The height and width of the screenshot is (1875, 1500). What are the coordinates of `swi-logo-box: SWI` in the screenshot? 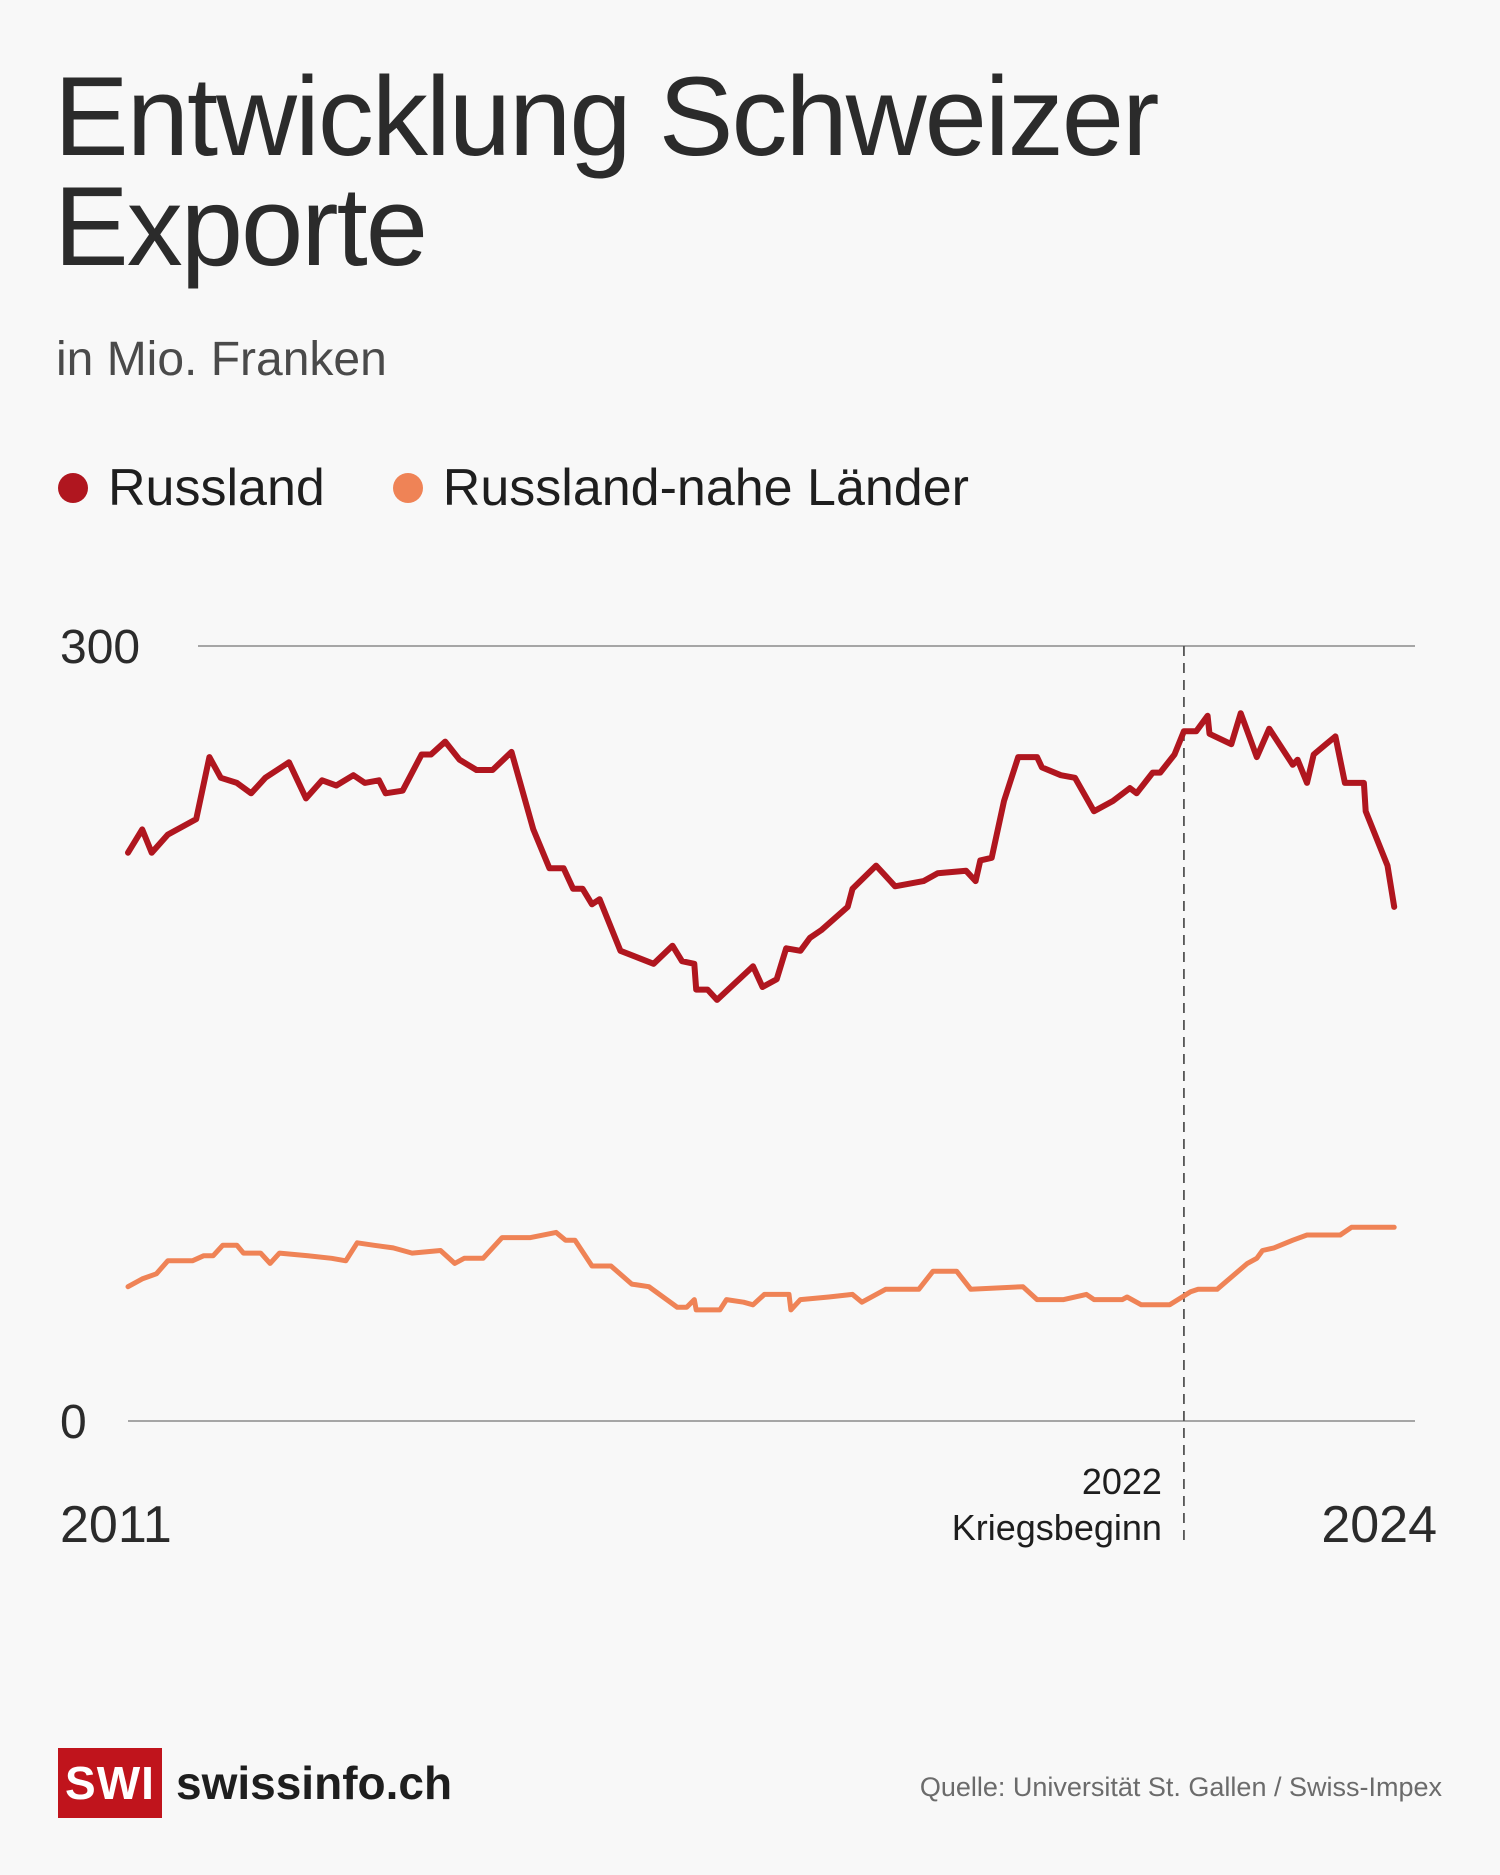 It's located at (110, 1783).